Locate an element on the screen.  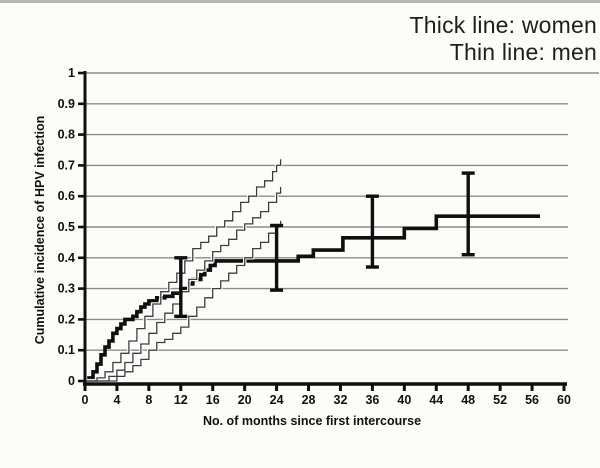
svg-text: 16 is located at coordinates (213, 400).